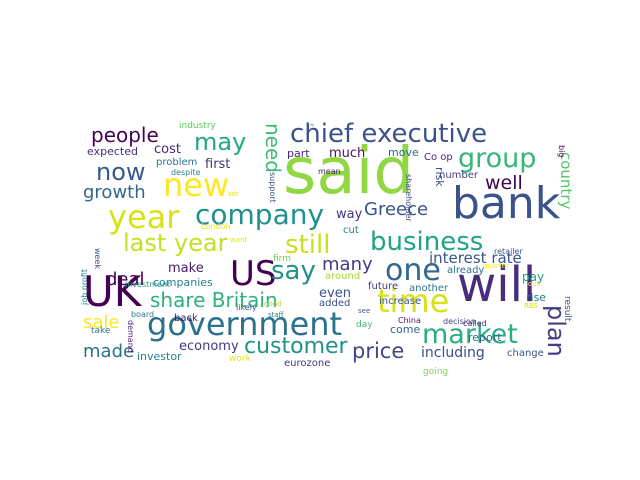  What do you see at coordinates (244, 324) in the screenshot?
I see `word-government: government` at bounding box center [244, 324].